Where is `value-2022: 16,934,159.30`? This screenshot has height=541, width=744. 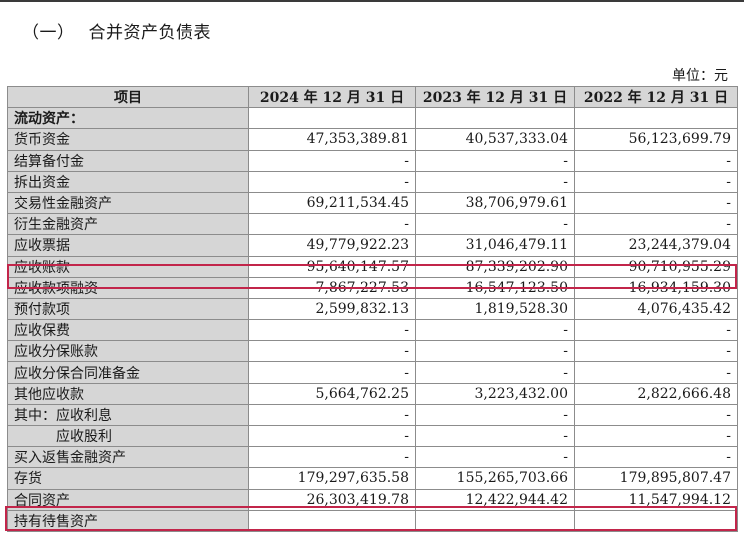
value-2022: 16,934,159.30 is located at coordinates (656, 287).